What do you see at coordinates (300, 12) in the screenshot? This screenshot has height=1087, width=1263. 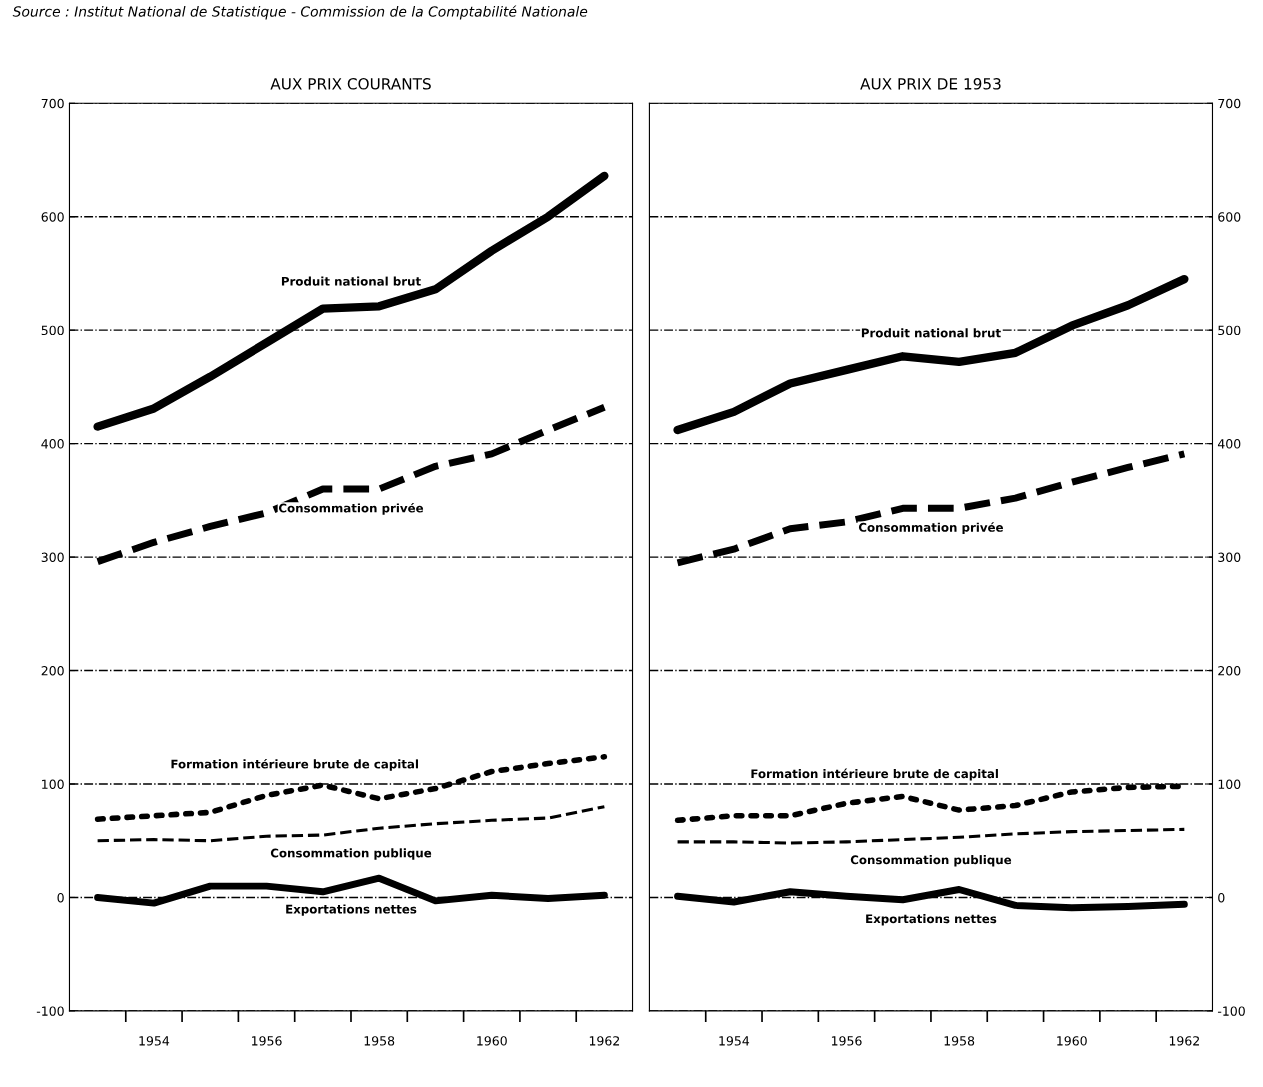 I see `source-note: Source : Institut National de Statistique - Commission de la Comptabilité Nationale` at bounding box center [300, 12].